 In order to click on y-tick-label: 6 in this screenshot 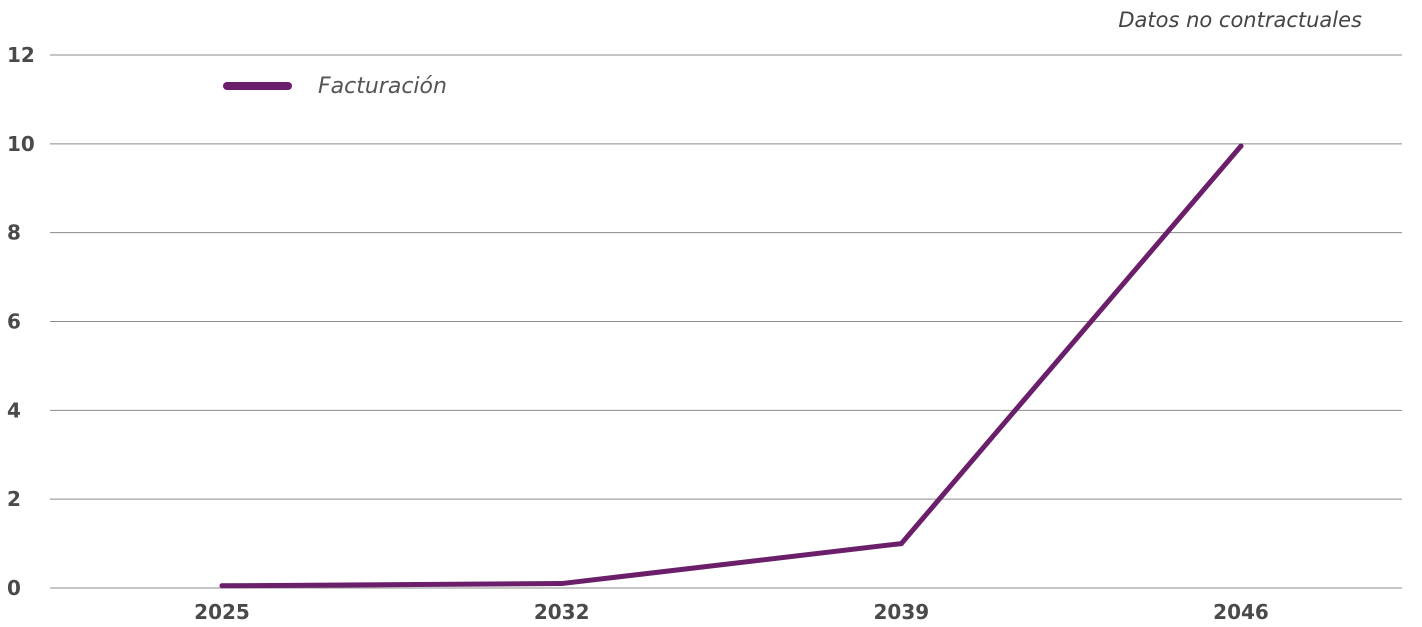, I will do `click(14, 322)`.